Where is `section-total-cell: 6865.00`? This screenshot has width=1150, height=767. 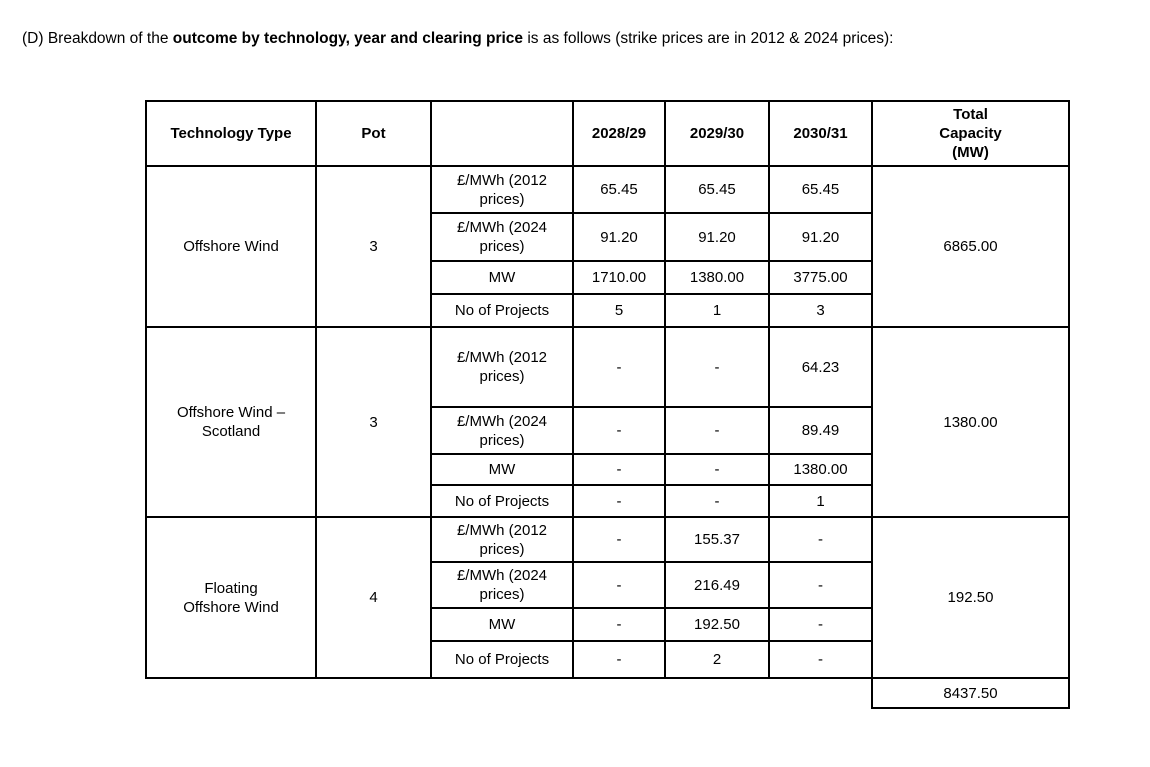
section-total-cell: 6865.00 is located at coordinates (970, 246).